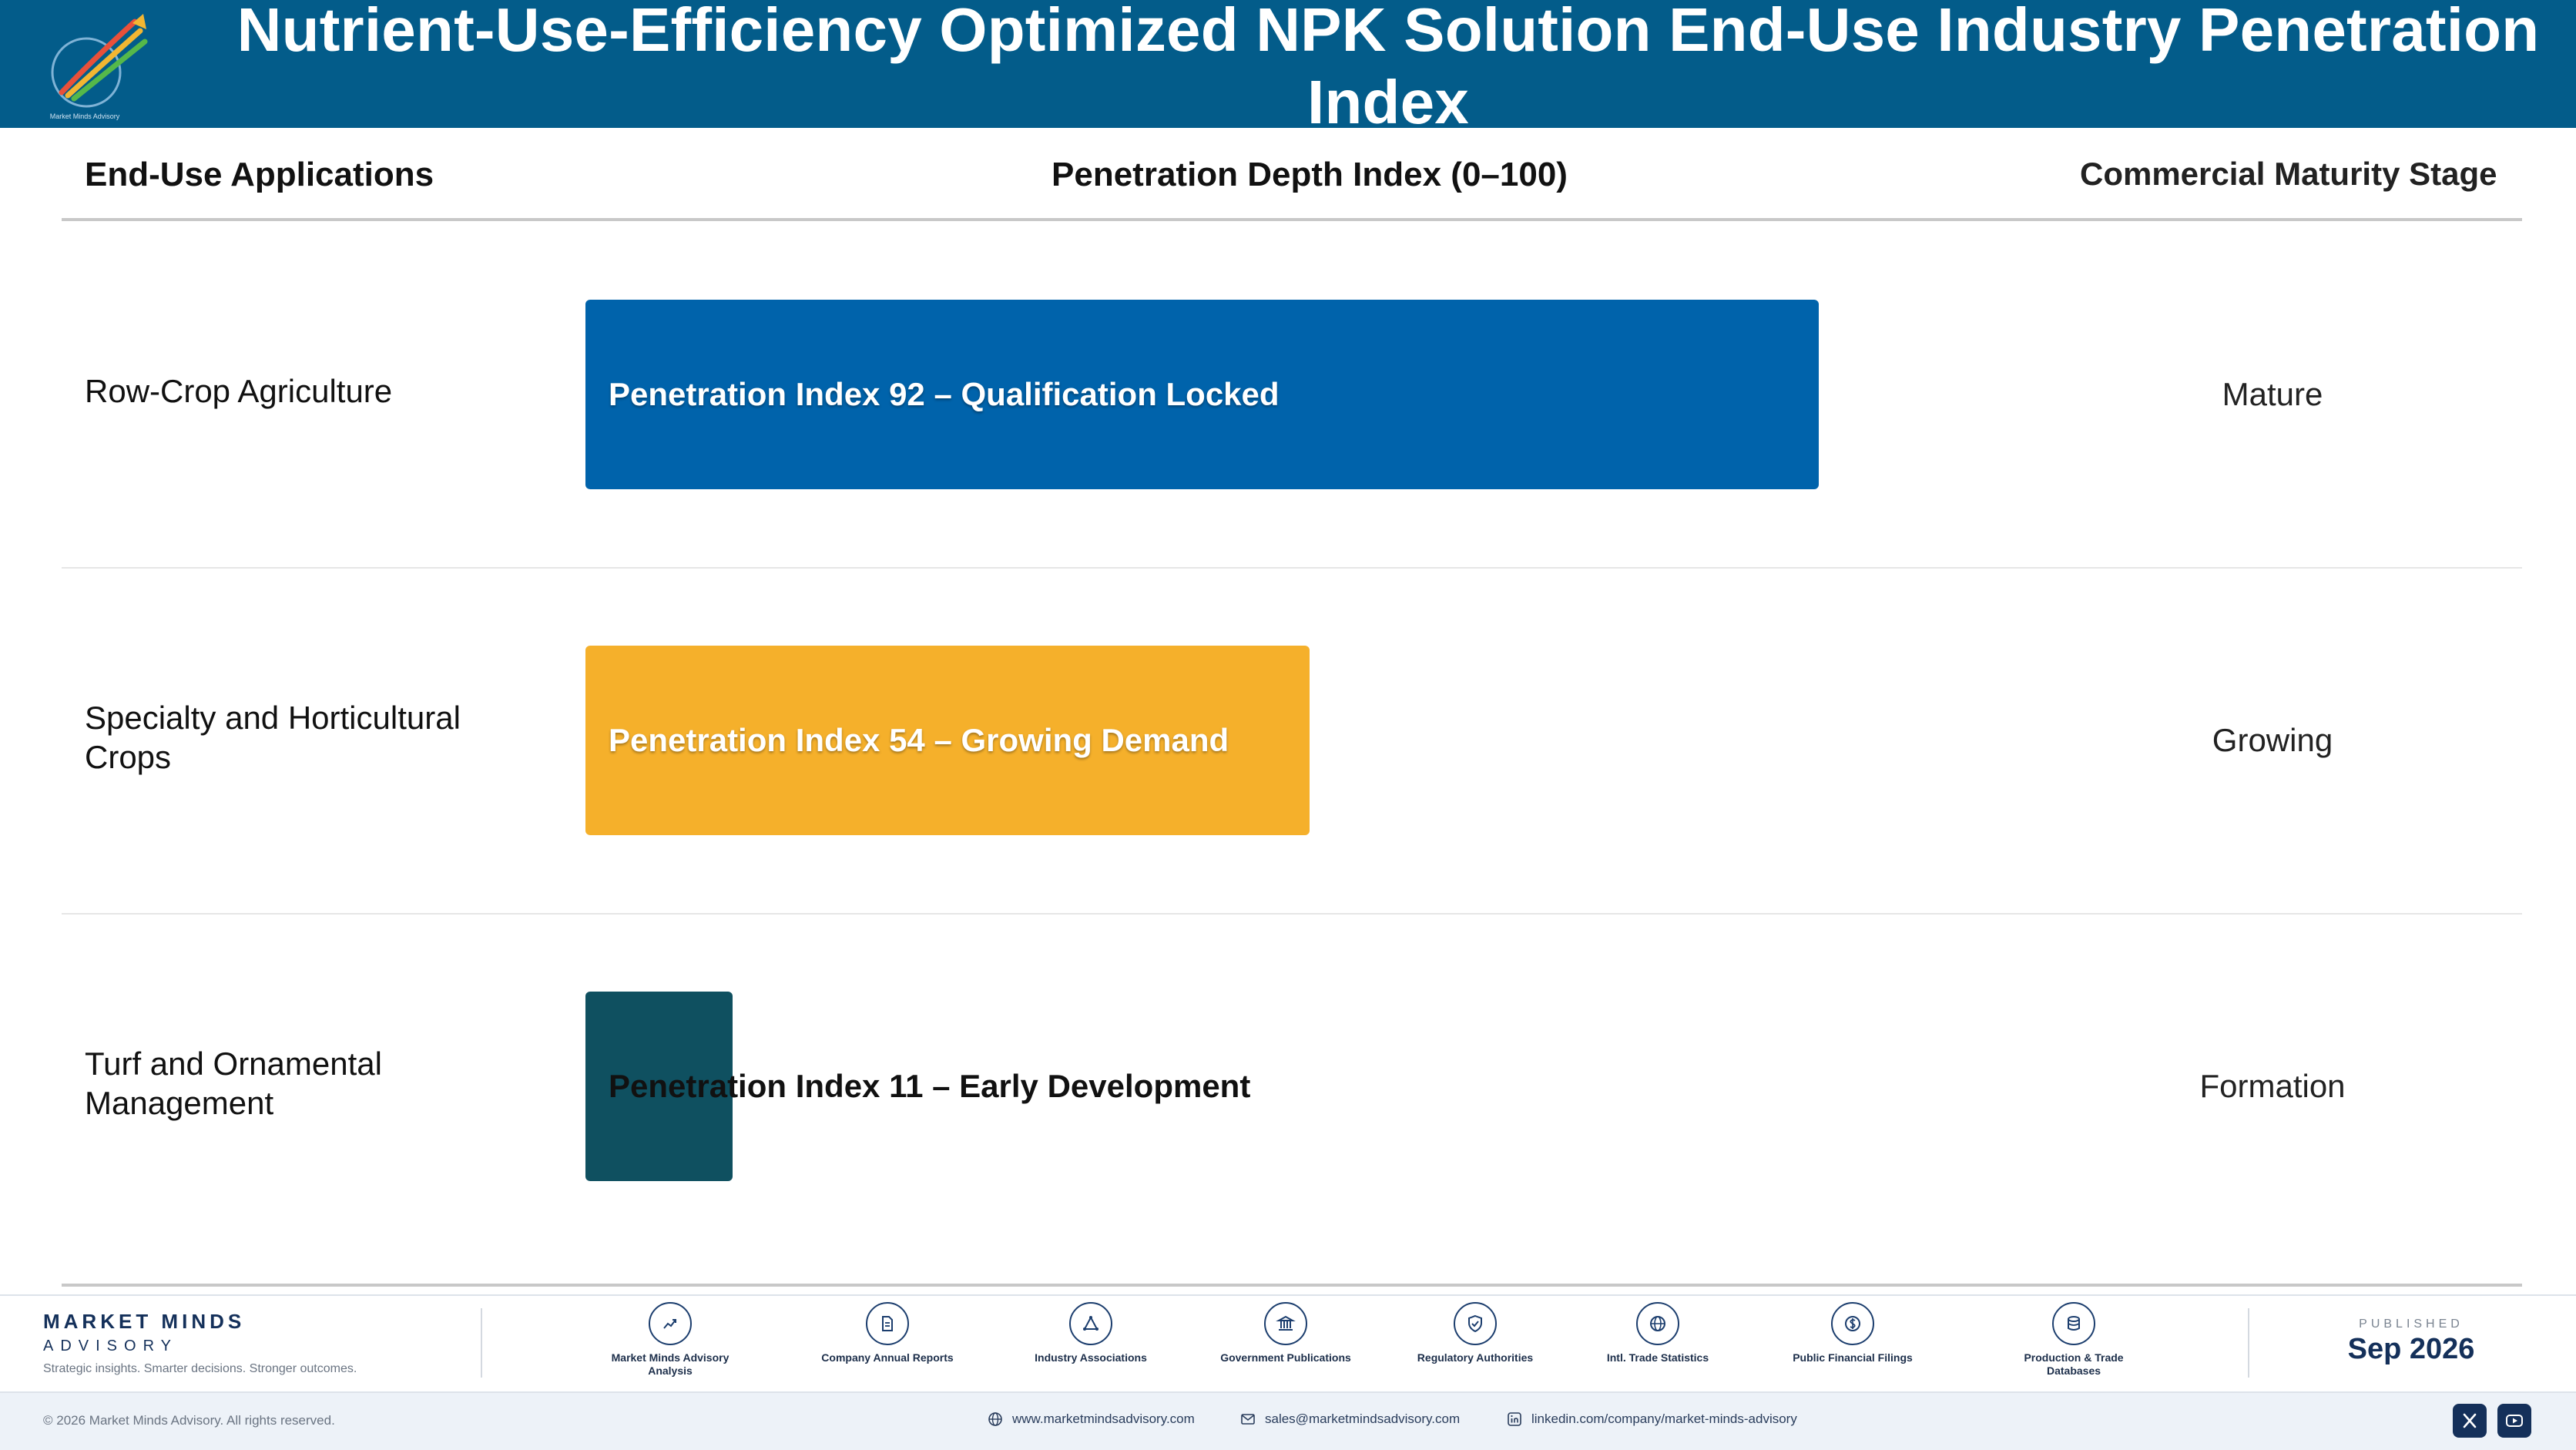  Describe the element at coordinates (110, 1346) in the screenshot. I see `footer-brand-sub: ADVISORY` at that location.